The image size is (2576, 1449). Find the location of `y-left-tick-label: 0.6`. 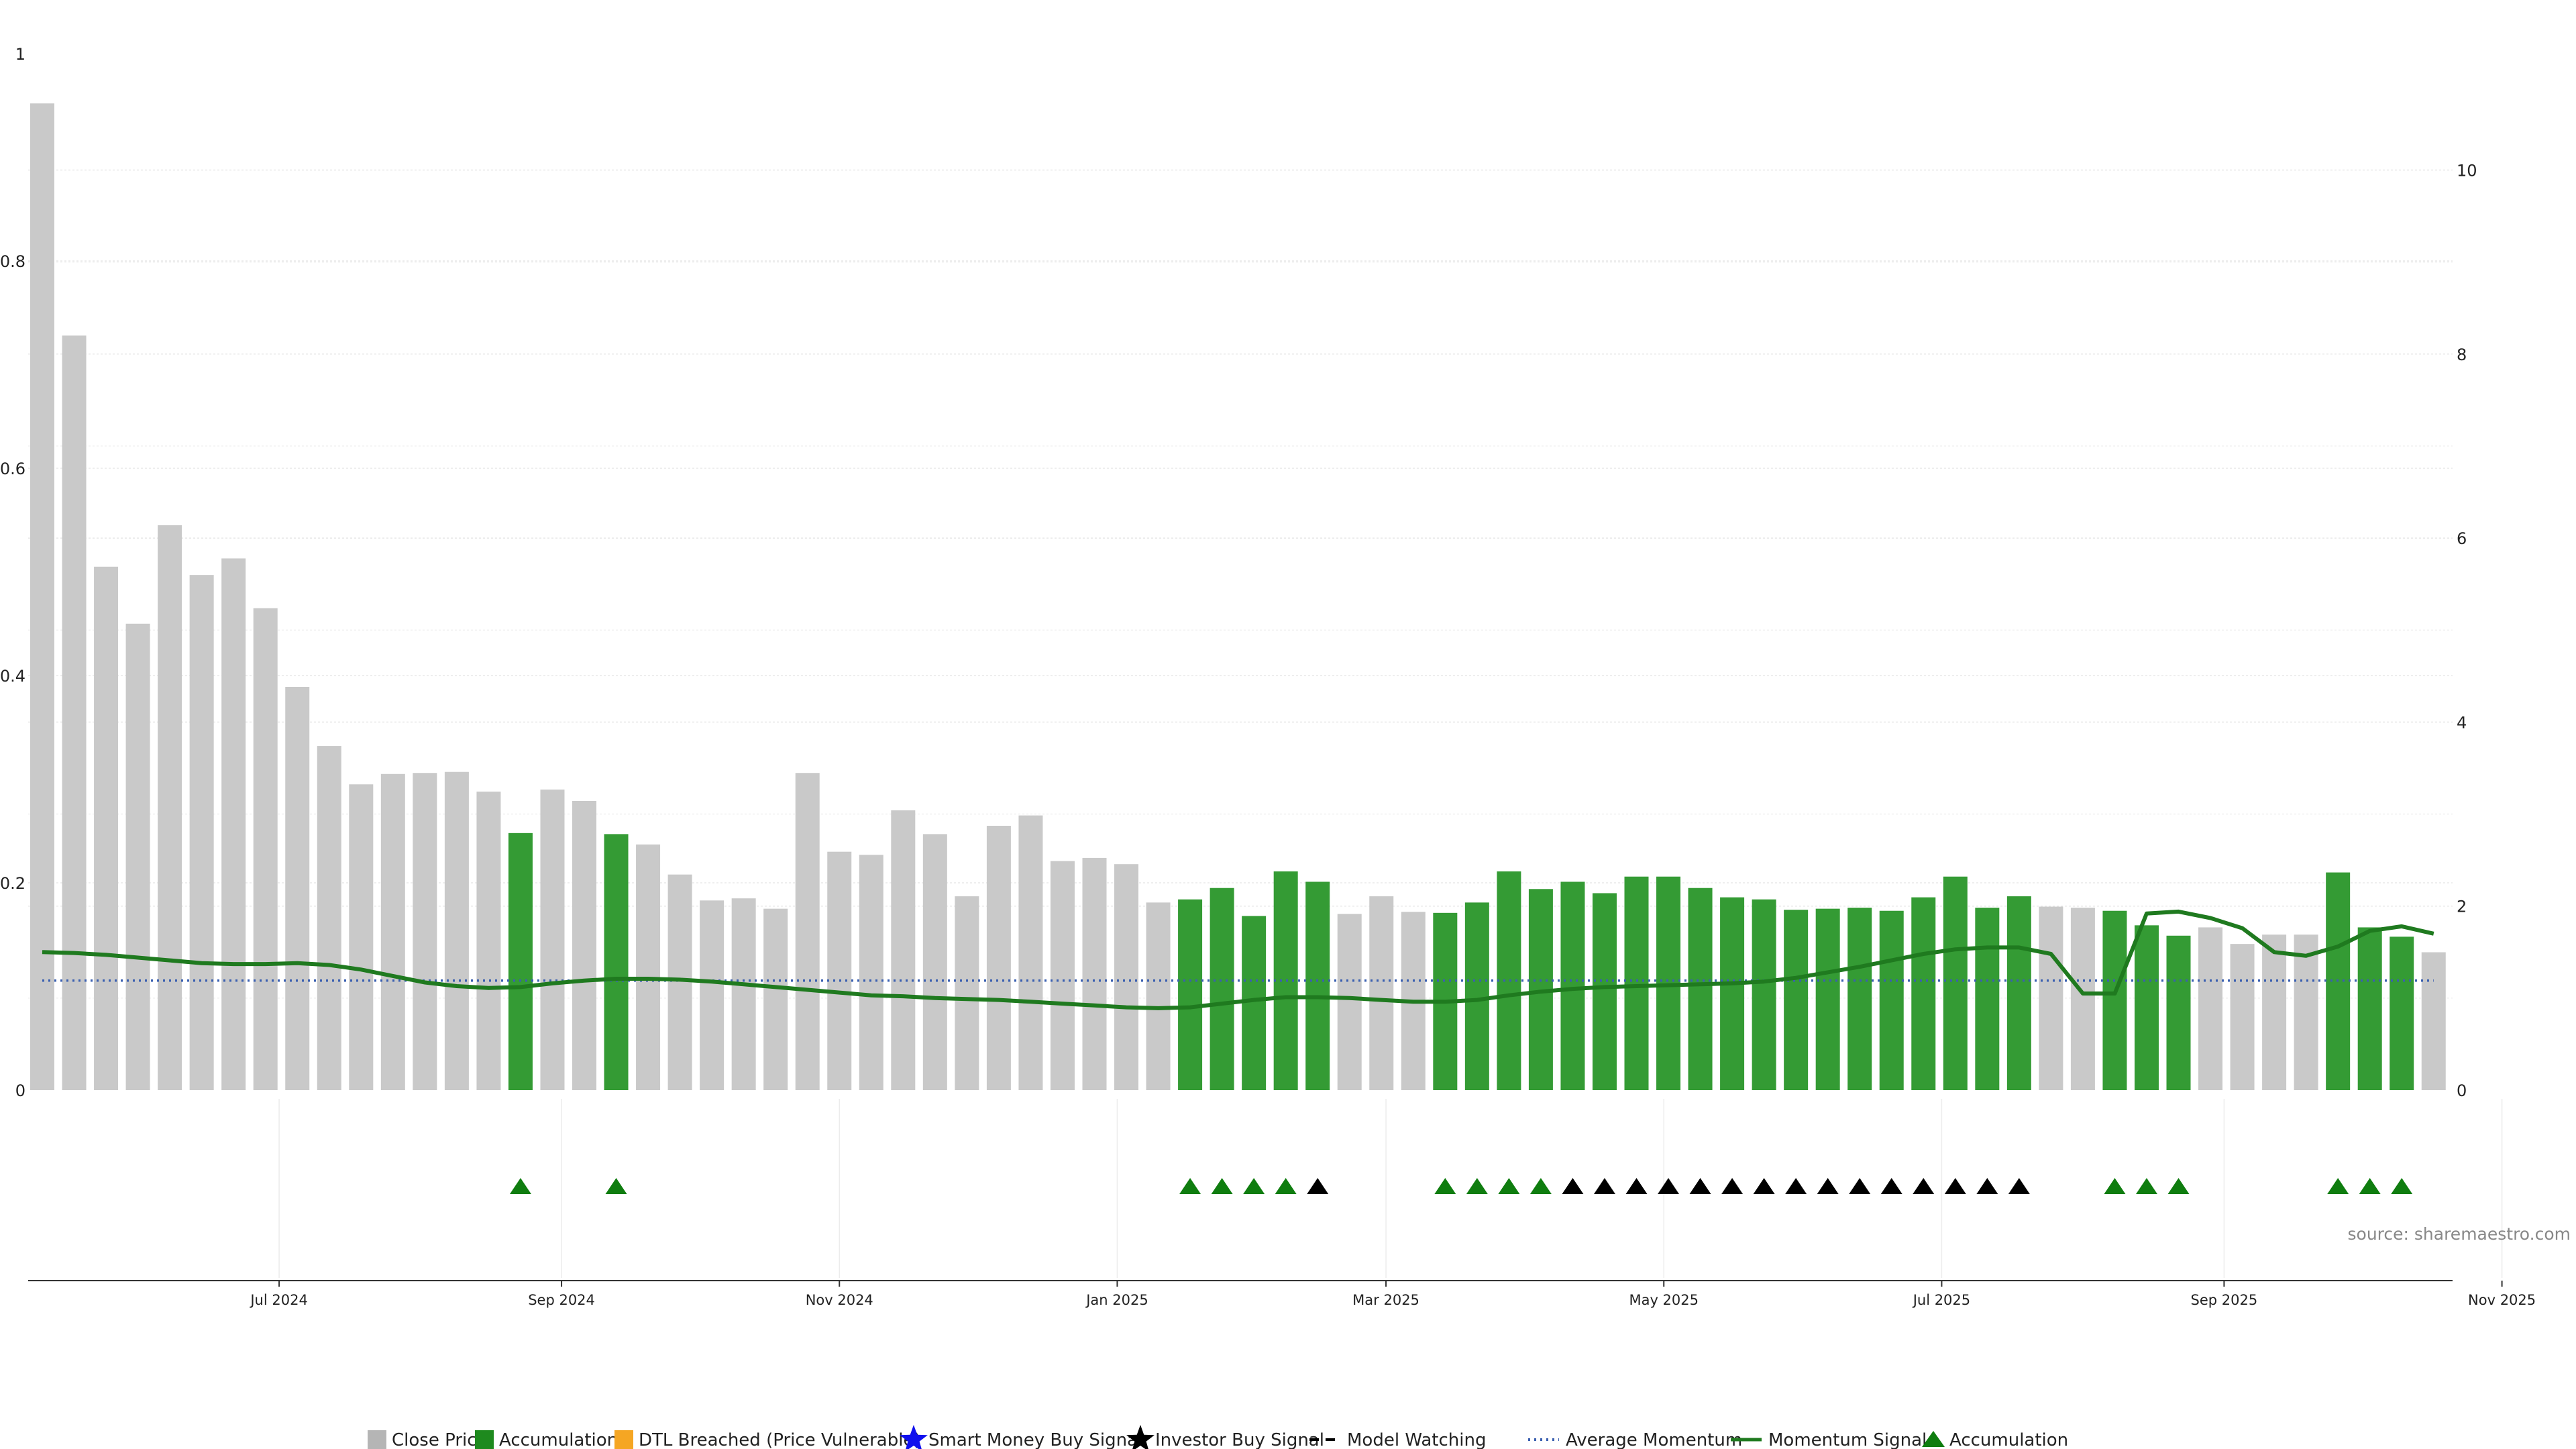

y-left-tick-label: 0.6 is located at coordinates (12, 469).